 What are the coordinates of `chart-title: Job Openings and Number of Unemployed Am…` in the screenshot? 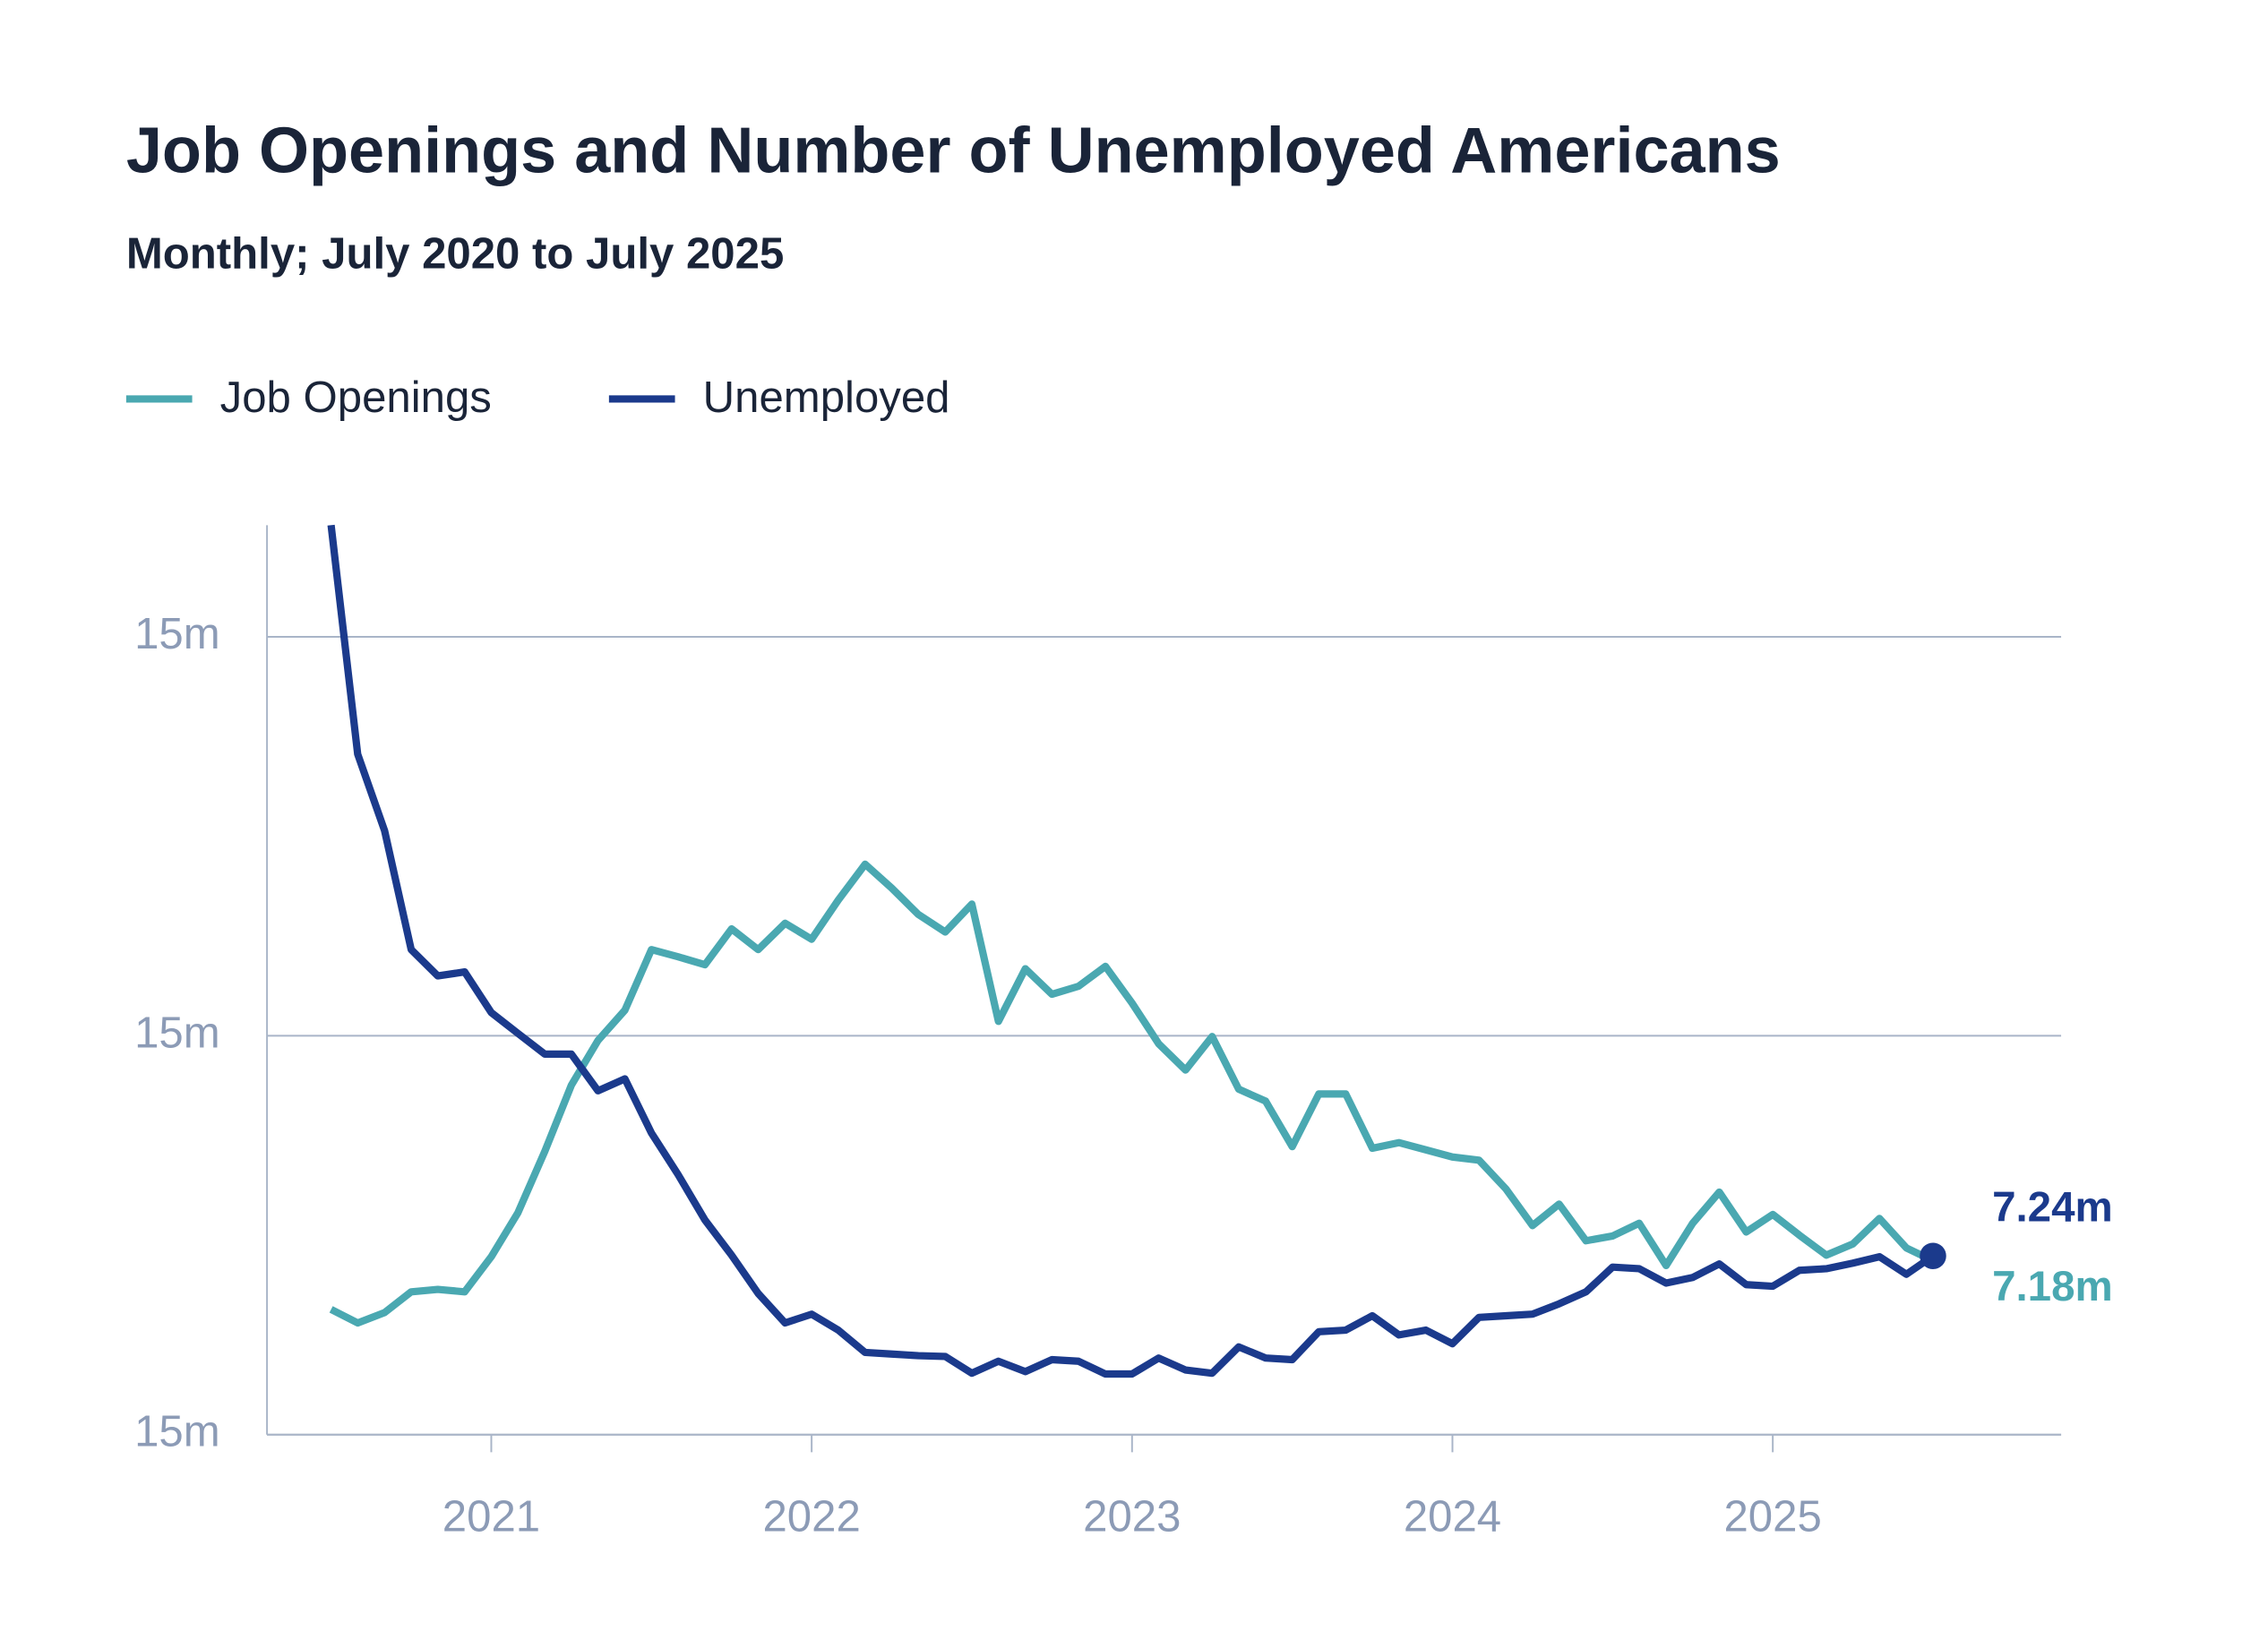 It's located at (954, 151).